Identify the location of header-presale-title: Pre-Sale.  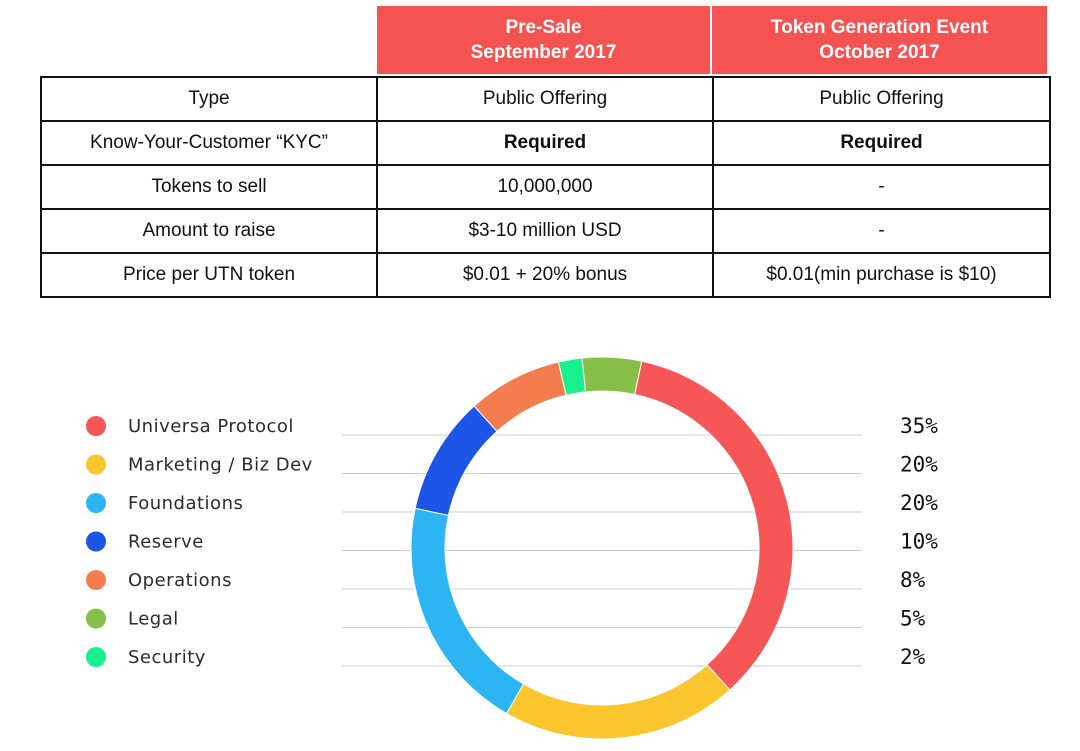
(543, 27).